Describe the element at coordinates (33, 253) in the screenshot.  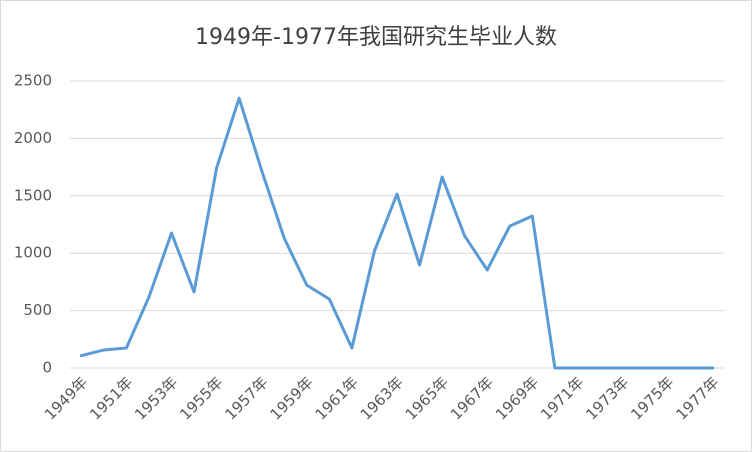
I see `y-tick-label: 1000` at that location.